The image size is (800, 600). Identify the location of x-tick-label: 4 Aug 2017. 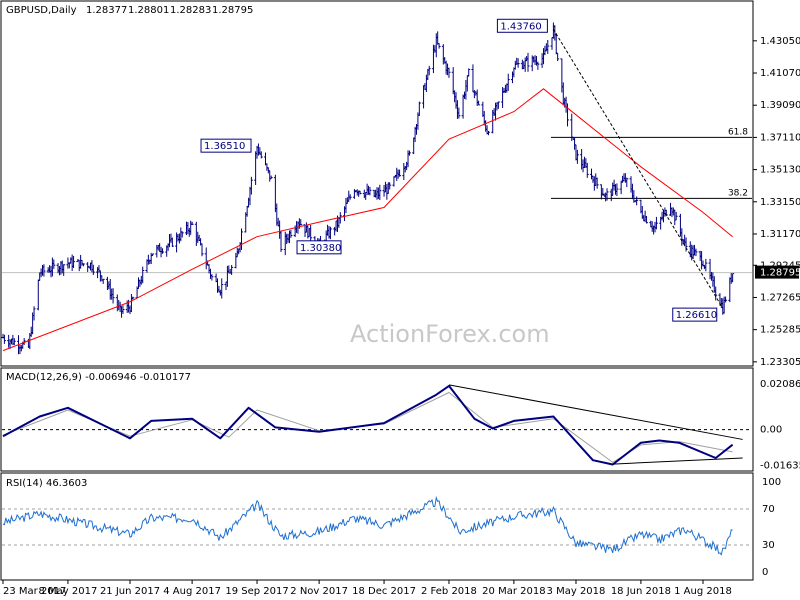
(192, 591).